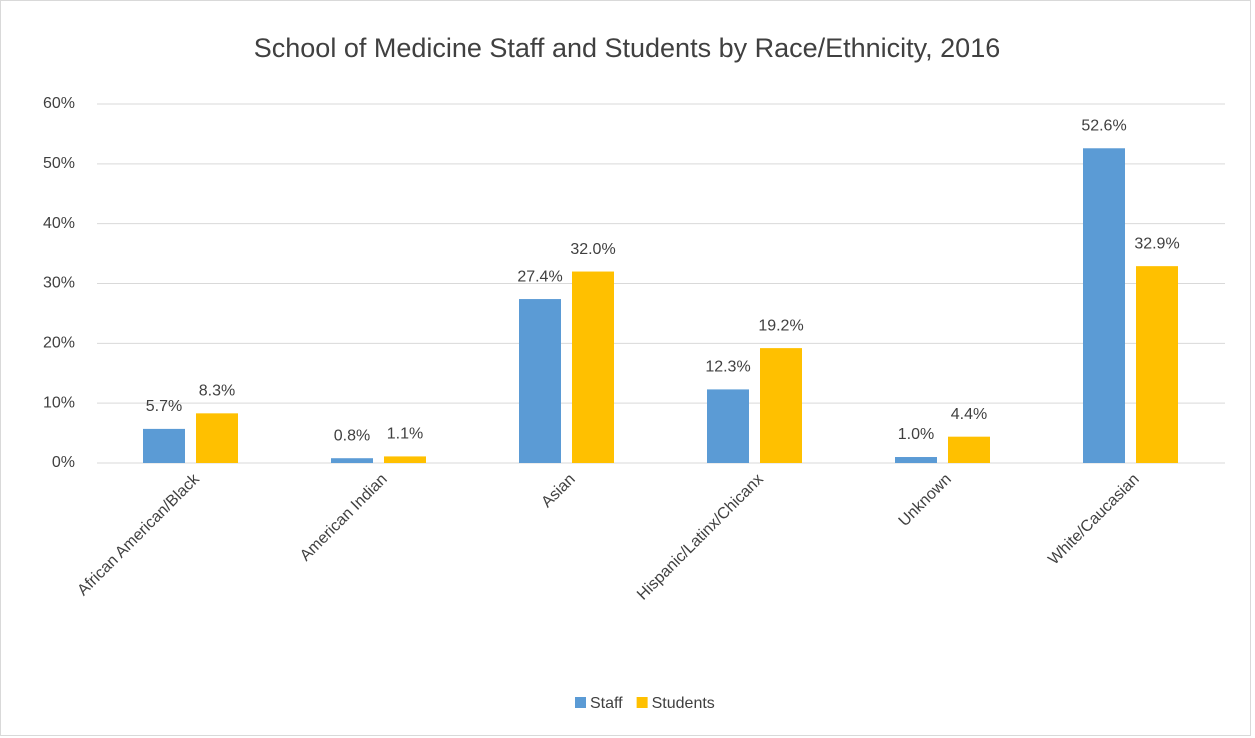 The width and height of the screenshot is (1255, 738). What do you see at coordinates (59, 163) in the screenshot?
I see `y-tick-label: 50%` at bounding box center [59, 163].